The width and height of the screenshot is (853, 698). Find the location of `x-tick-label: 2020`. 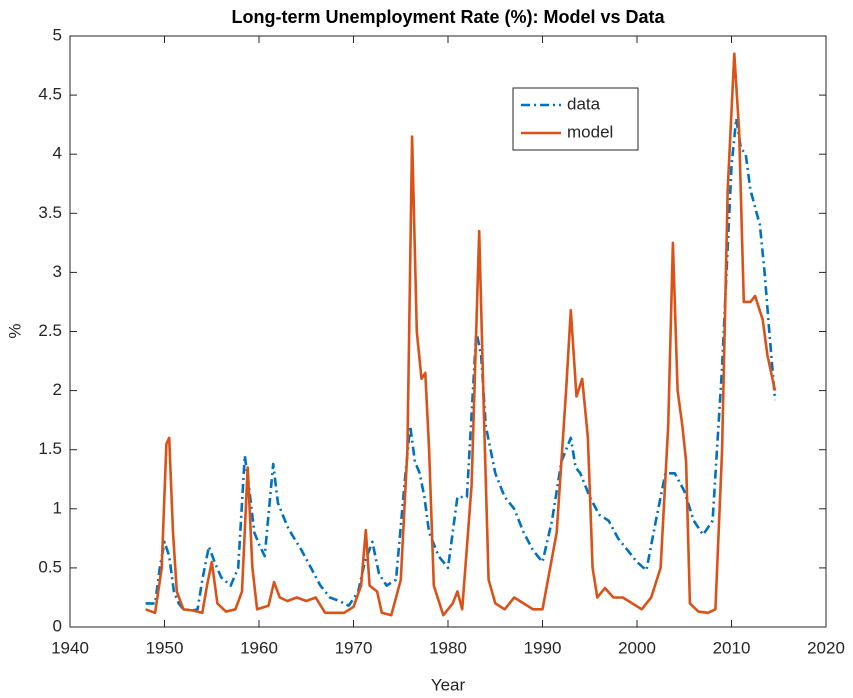

x-tick-label: 2020 is located at coordinates (826, 647).